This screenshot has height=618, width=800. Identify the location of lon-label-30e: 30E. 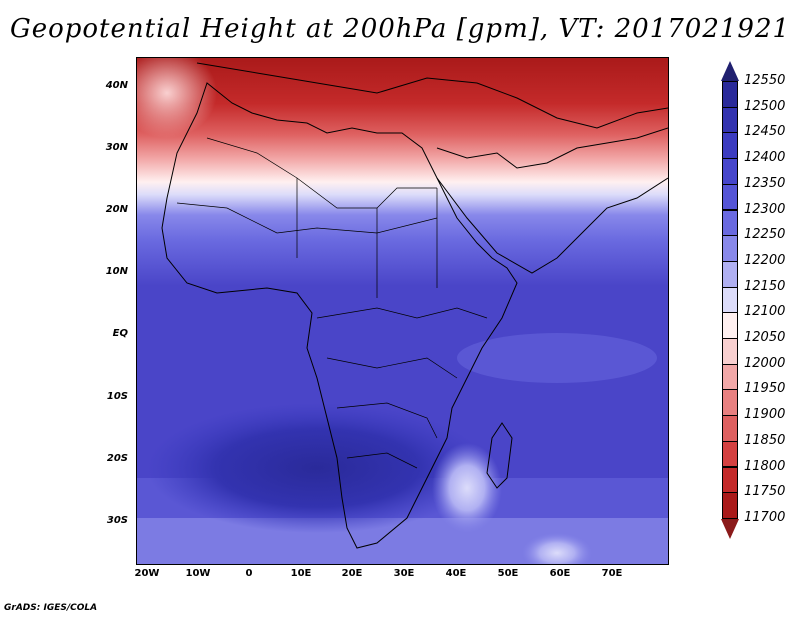
(404, 573).